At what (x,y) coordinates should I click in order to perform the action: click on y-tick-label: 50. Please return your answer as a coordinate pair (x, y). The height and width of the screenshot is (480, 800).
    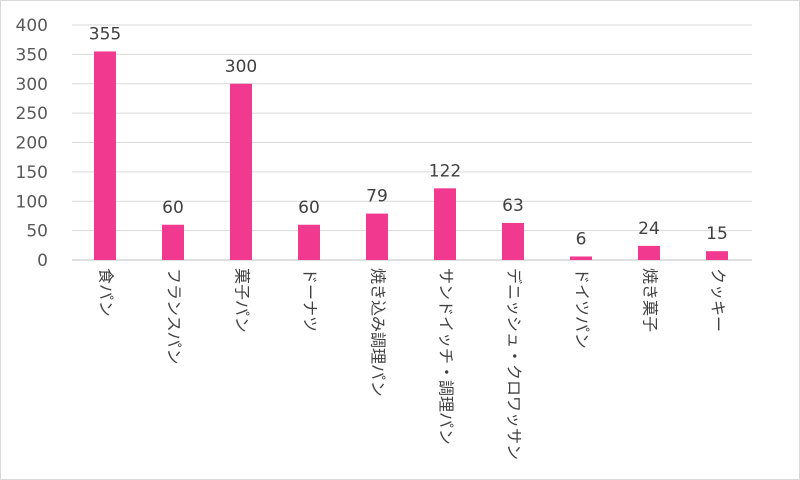
    Looking at the image, I should click on (37, 232).